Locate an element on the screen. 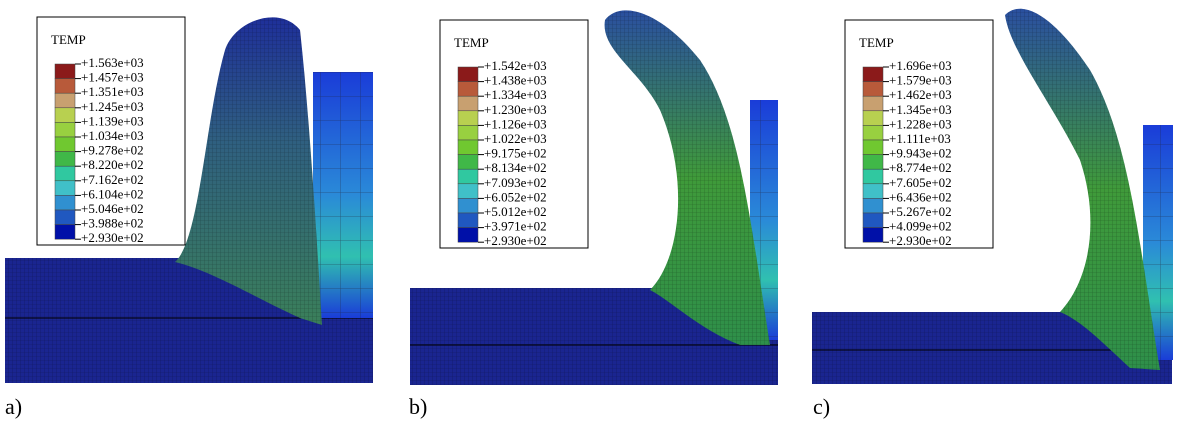 The width and height of the screenshot is (1182, 427). legend-value: +1.245e+03 is located at coordinates (112, 106).